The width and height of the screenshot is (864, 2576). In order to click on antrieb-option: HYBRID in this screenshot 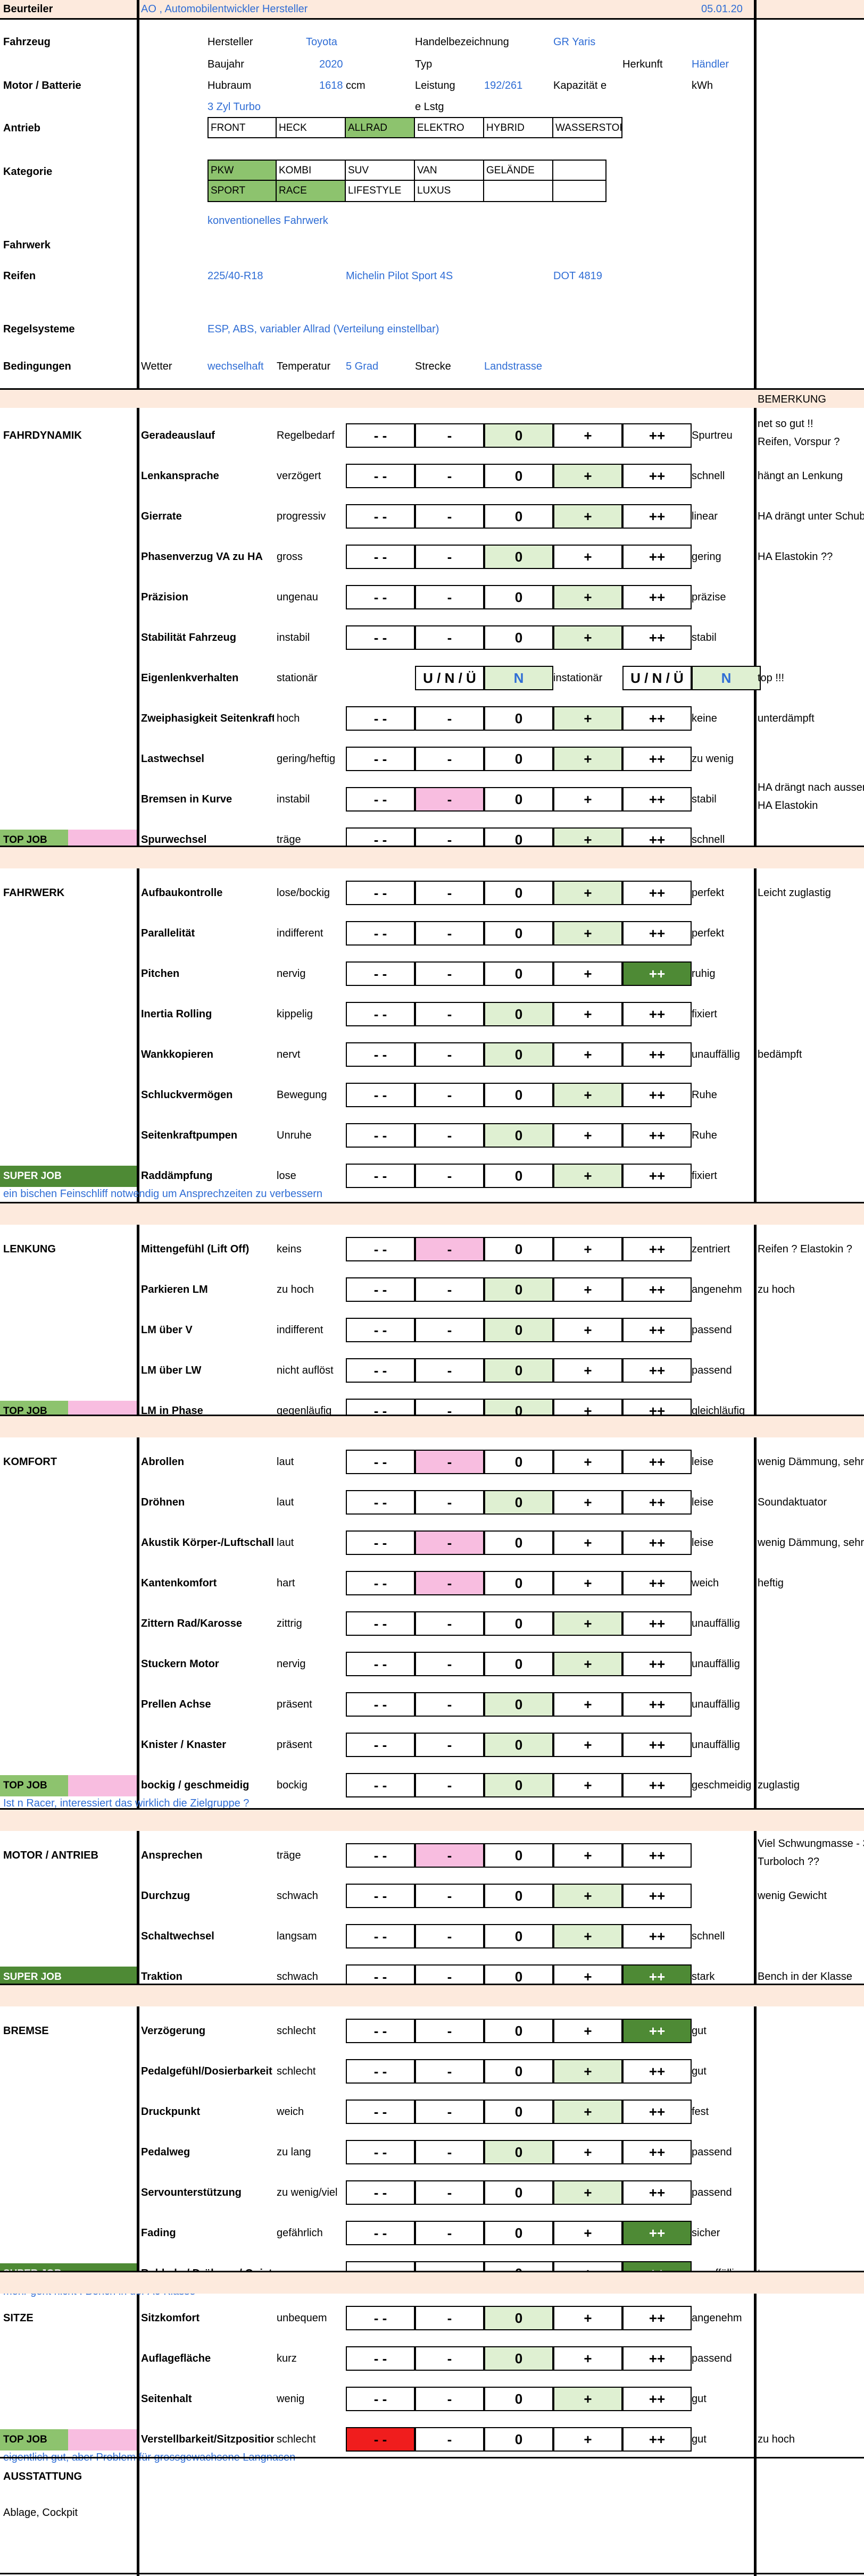, I will do `click(518, 127)`.